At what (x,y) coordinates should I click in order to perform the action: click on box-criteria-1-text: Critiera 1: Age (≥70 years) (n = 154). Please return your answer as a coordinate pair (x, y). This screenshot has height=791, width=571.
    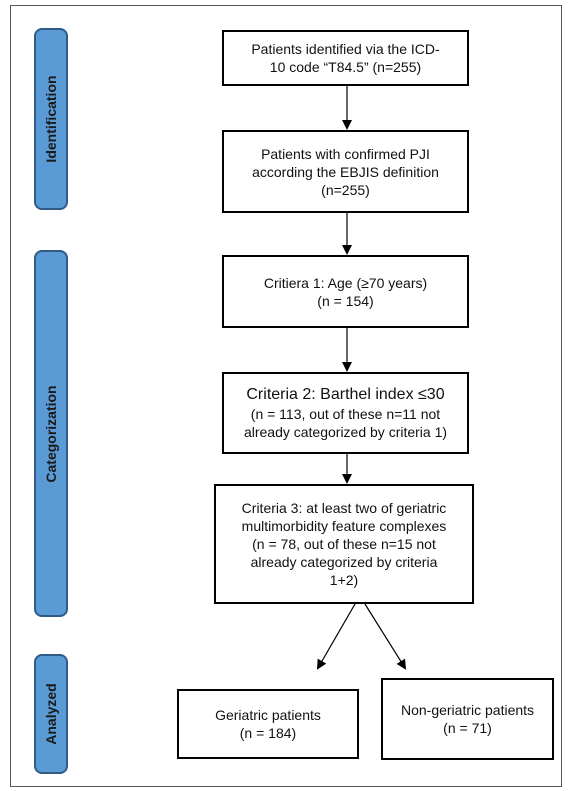
    Looking at the image, I should click on (345, 291).